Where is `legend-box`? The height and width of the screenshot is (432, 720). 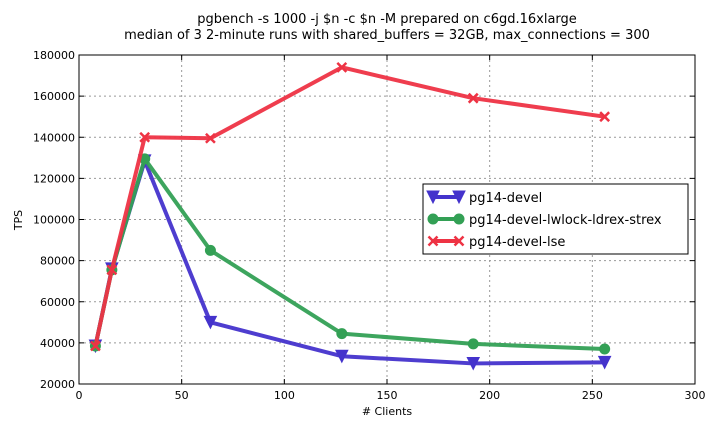
legend-box is located at coordinates (555, 219).